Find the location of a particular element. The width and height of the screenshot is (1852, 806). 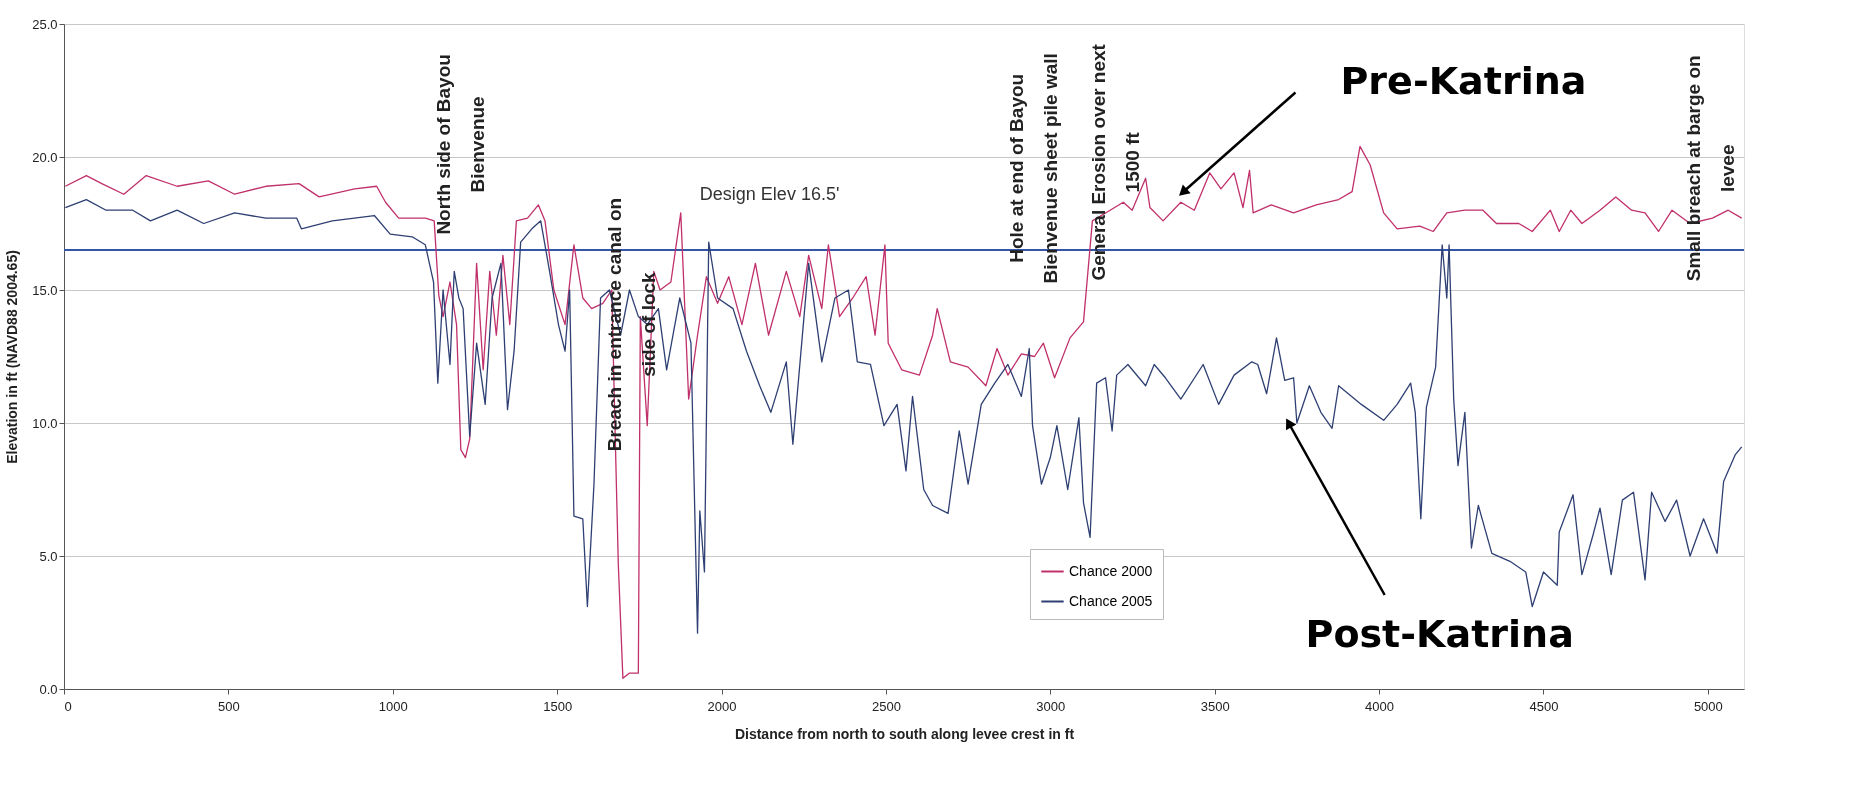

annotation: Breach in entrance canal on side of lock is located at coordinates (632, 324).